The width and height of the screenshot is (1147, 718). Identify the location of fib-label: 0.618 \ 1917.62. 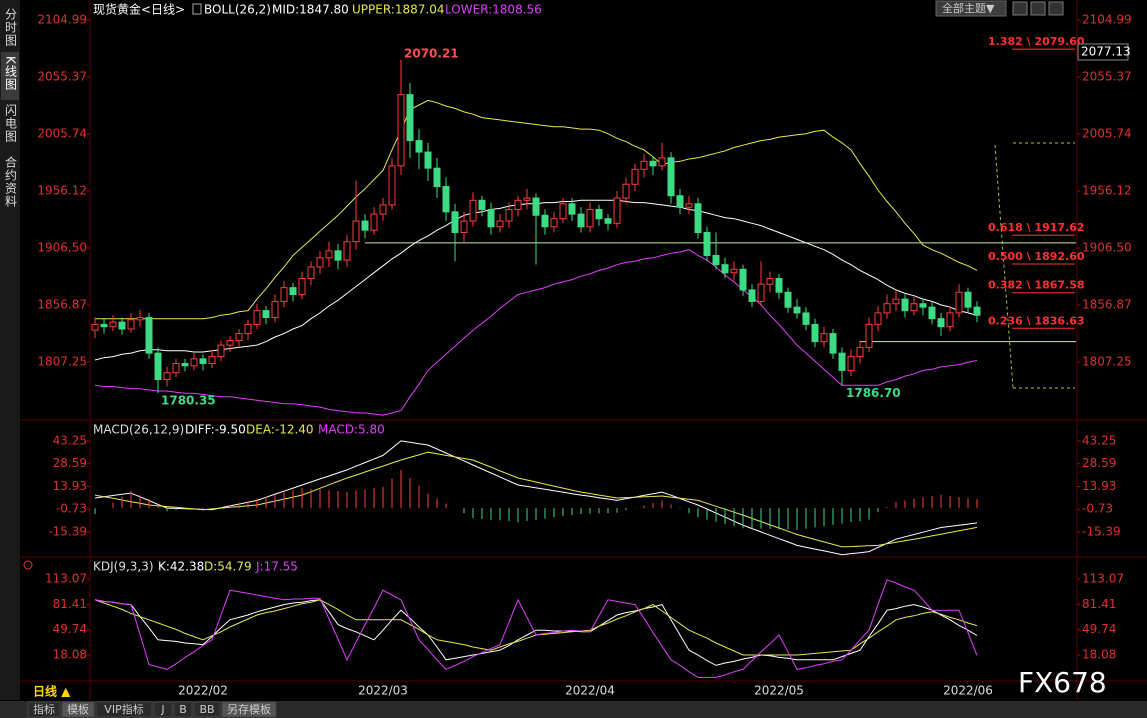
(1036, 227).